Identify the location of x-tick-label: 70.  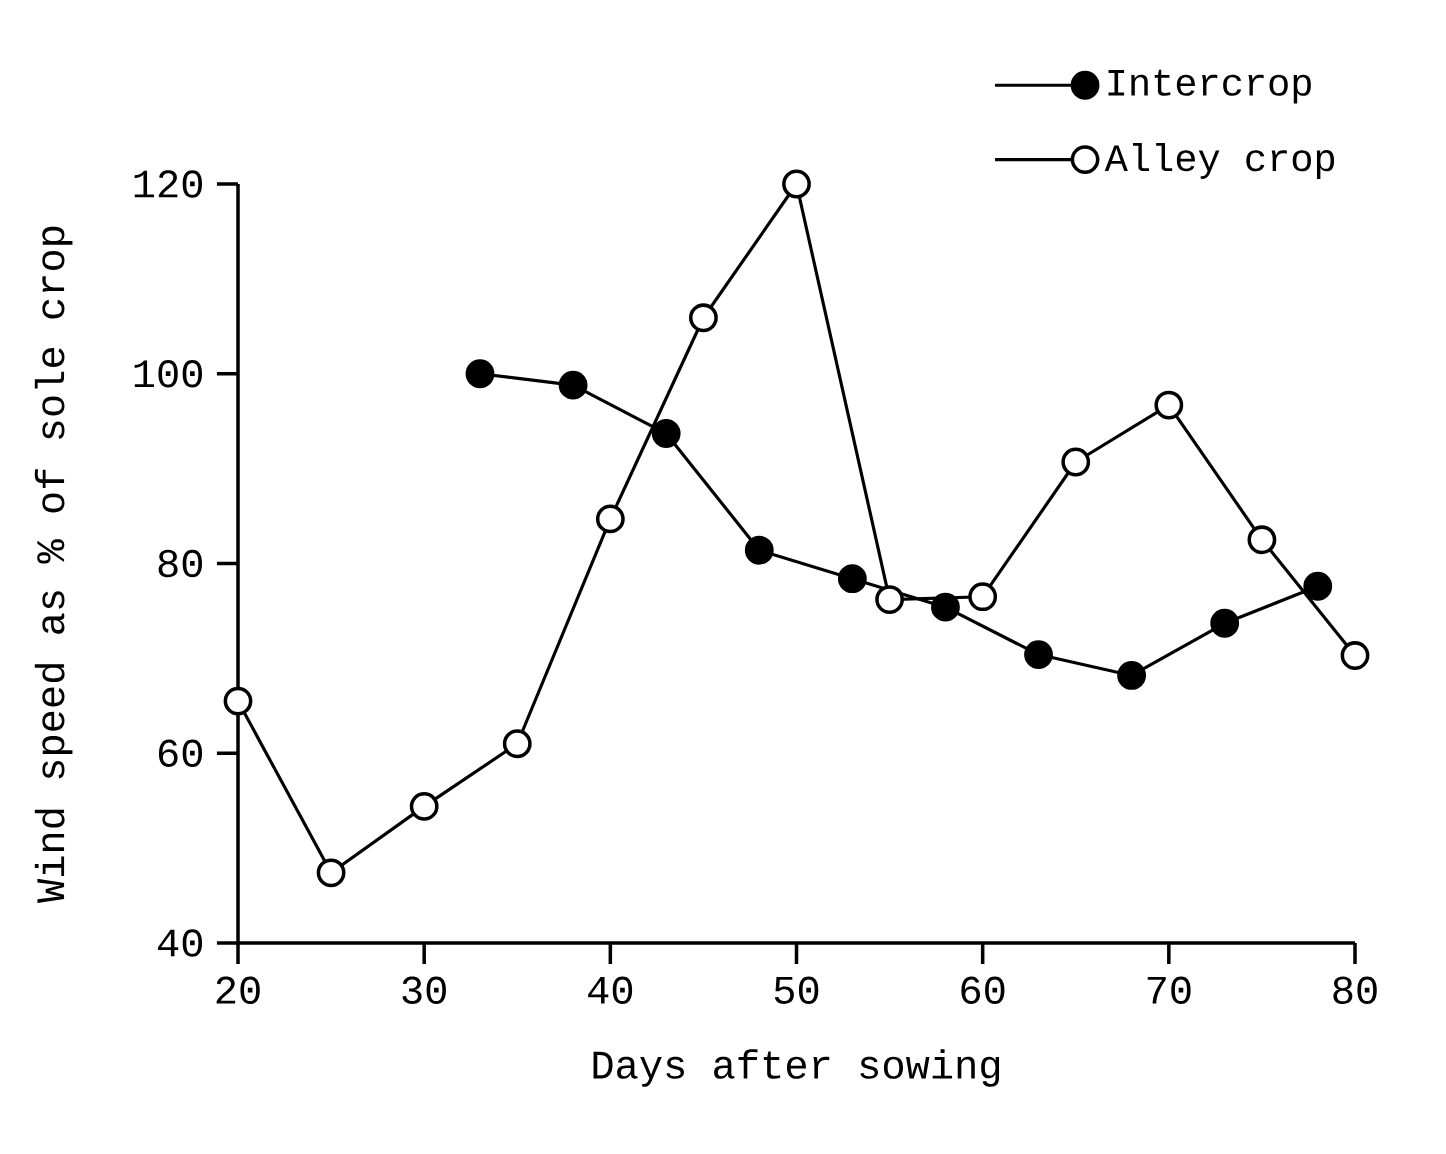
(1169, 990).